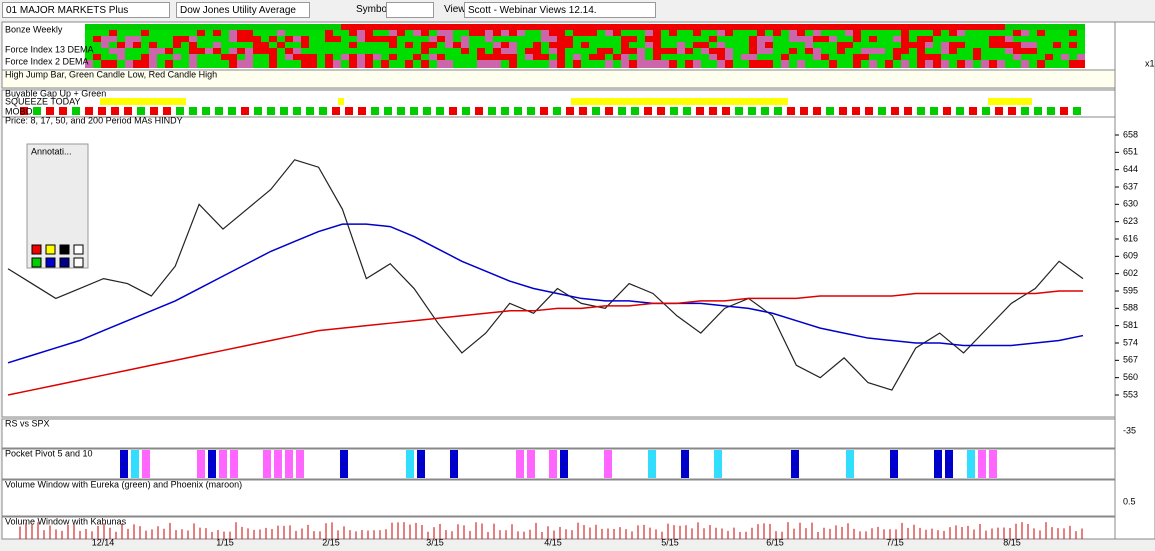 This screenshot has width=1155, height=551. What do you see at coordinates (86, 10) in the screenshot?
I see `list-combo: 01 MAJOR MARKETS Plus` at bounding box center [86, 10].